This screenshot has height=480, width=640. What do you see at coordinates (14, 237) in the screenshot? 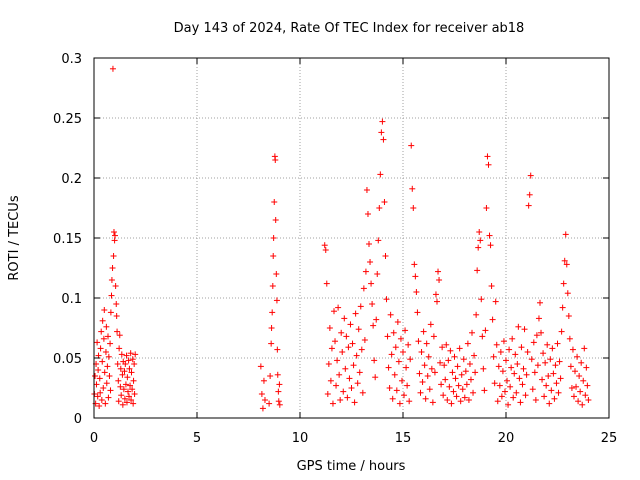
I see `y-axis-label: ROTI / TECUs` at bounding box center [14, 237].